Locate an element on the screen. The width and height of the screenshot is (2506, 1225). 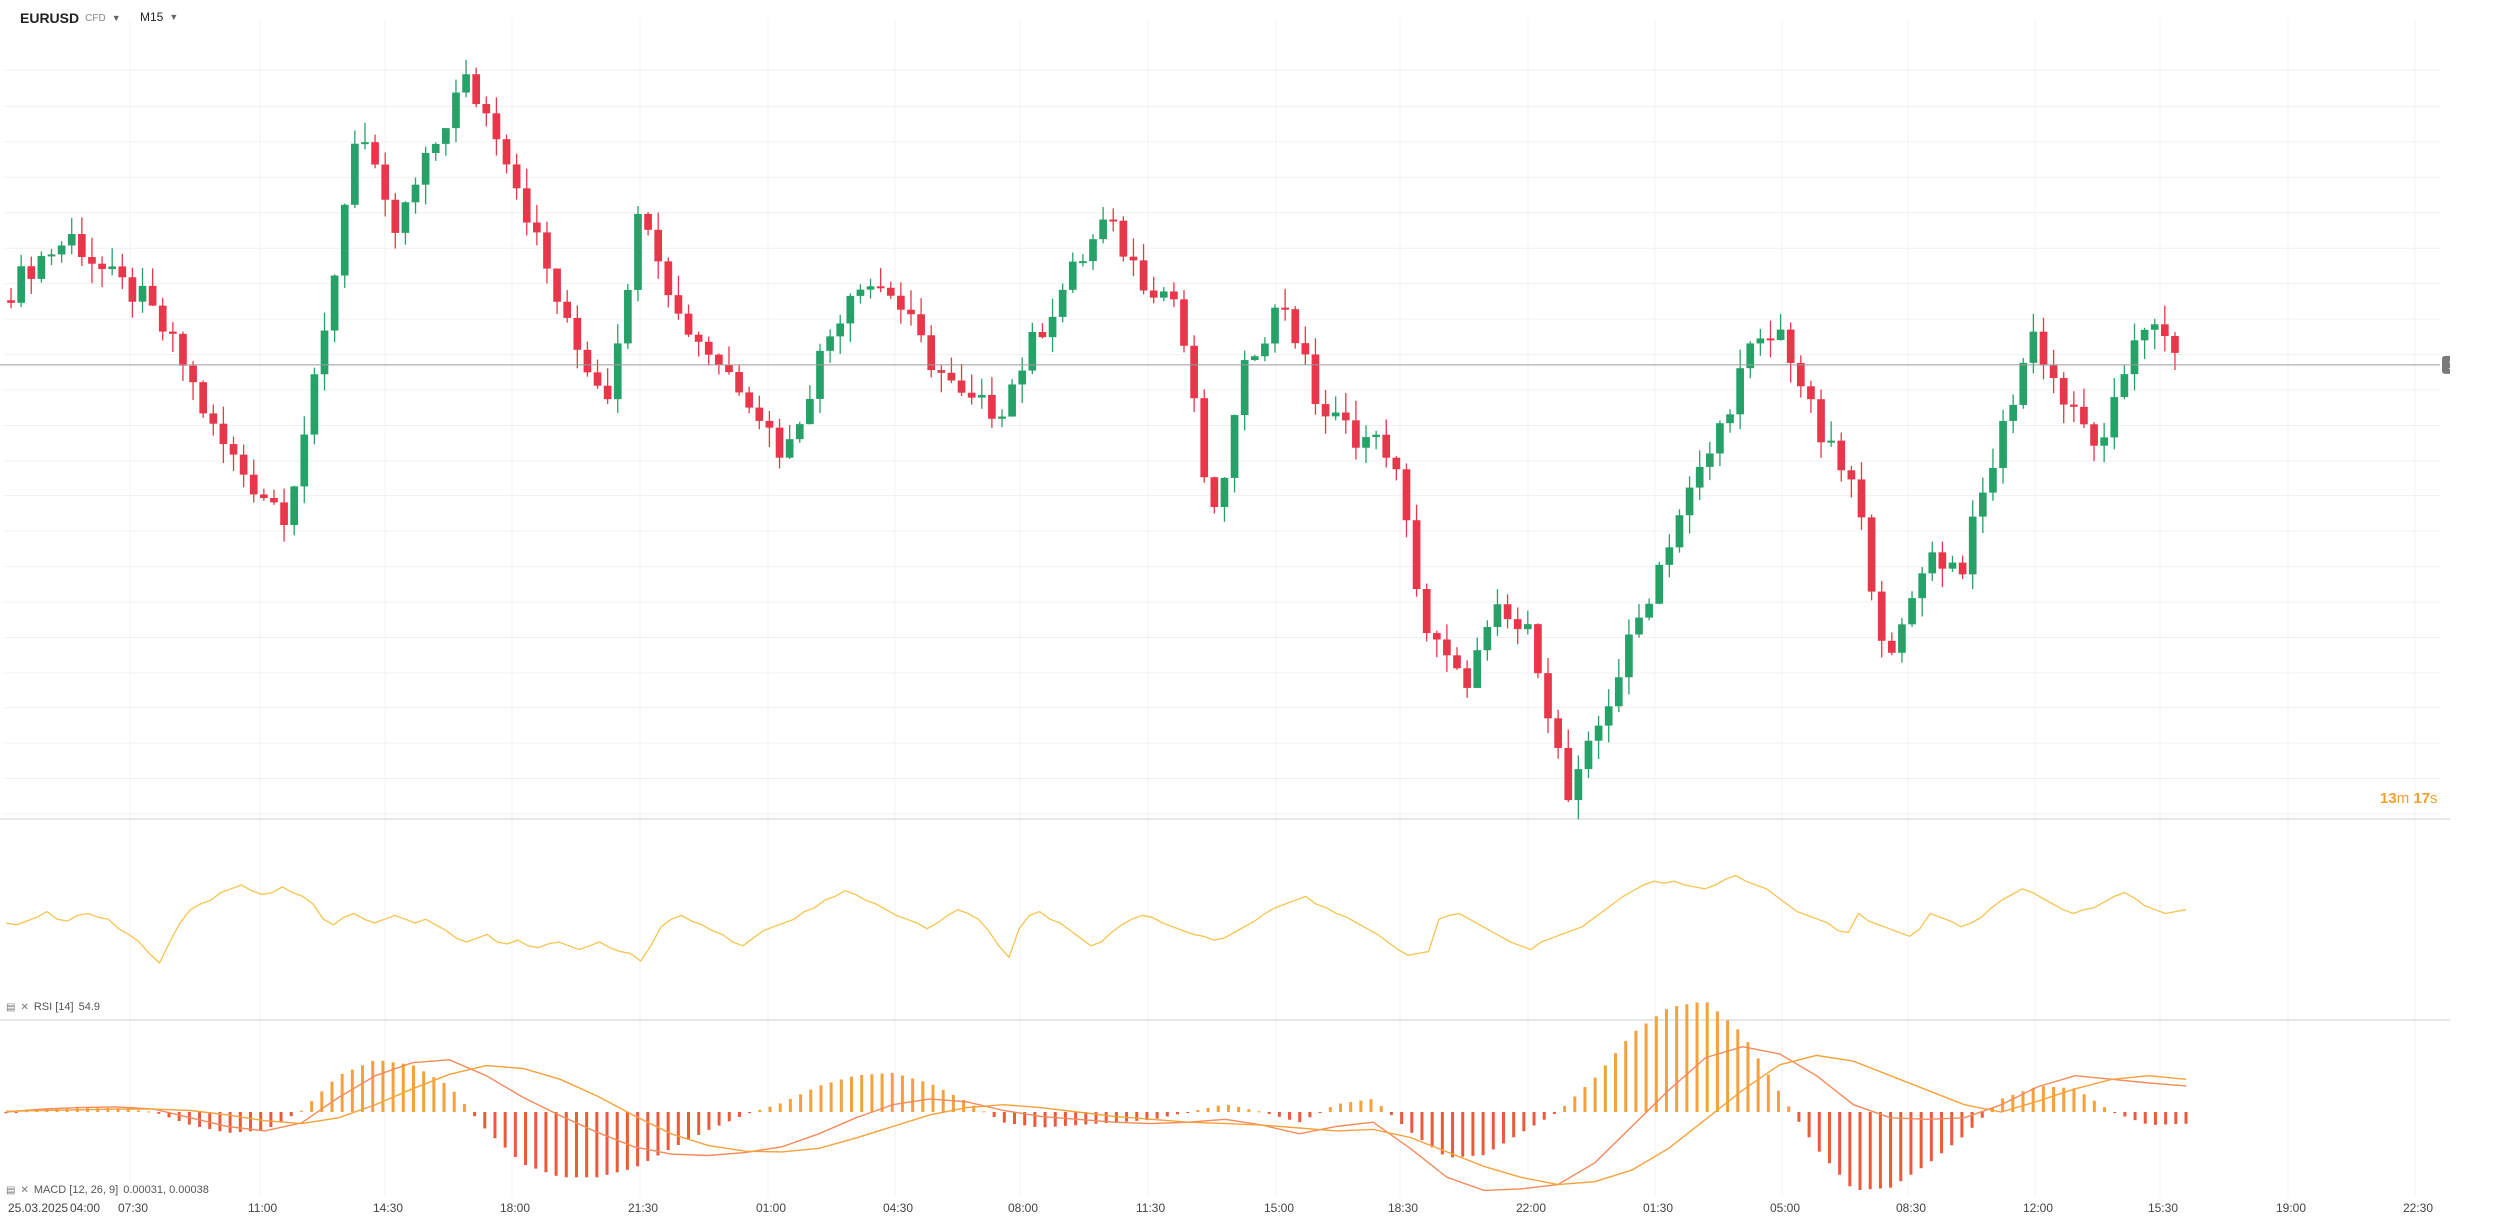
countdown-minutes-unit: m is located at coordinates (2403, 798).